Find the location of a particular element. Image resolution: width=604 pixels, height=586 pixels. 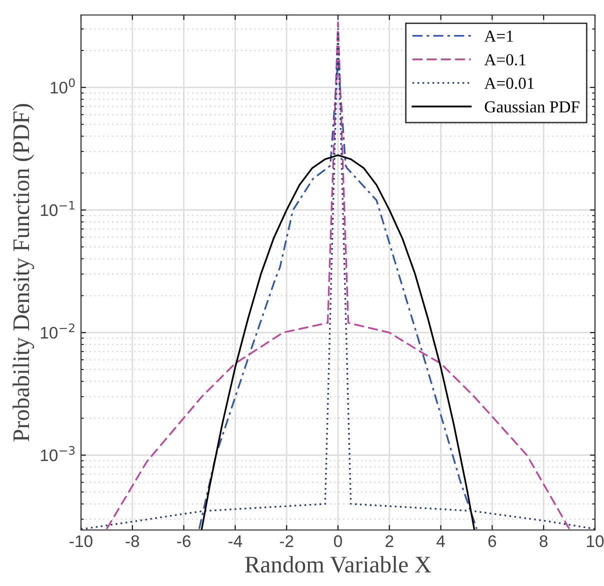

x-tick-label: 10 is located at coordinates (595, 541).